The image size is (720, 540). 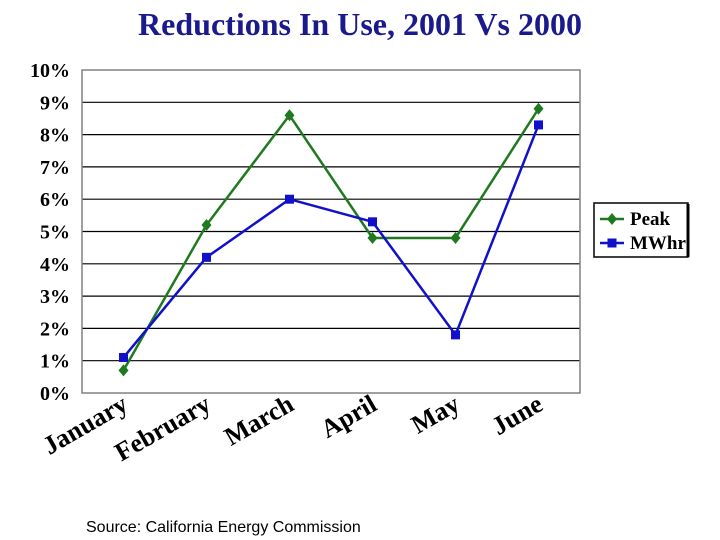 I want to click on legend-item-mwhr: MWhr, so click(x=643, y=243).